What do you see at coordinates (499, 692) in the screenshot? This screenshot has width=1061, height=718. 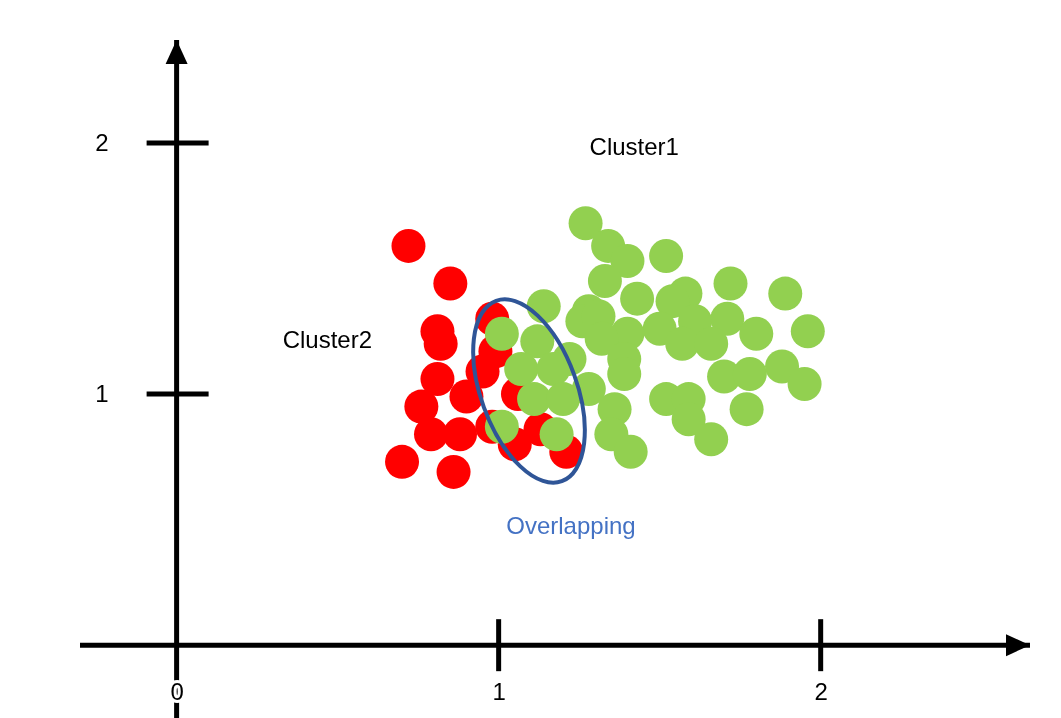 I see `x-tick-label: 1` at bounding box center [499, 692].